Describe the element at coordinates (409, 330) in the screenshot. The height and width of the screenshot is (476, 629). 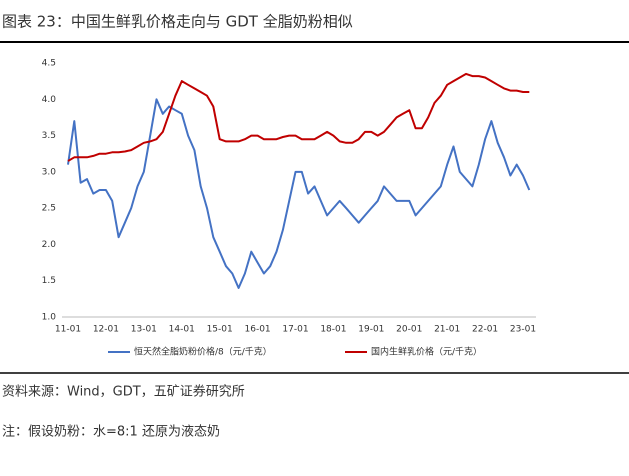
I see `x-tick-label: 20-01` at that location.